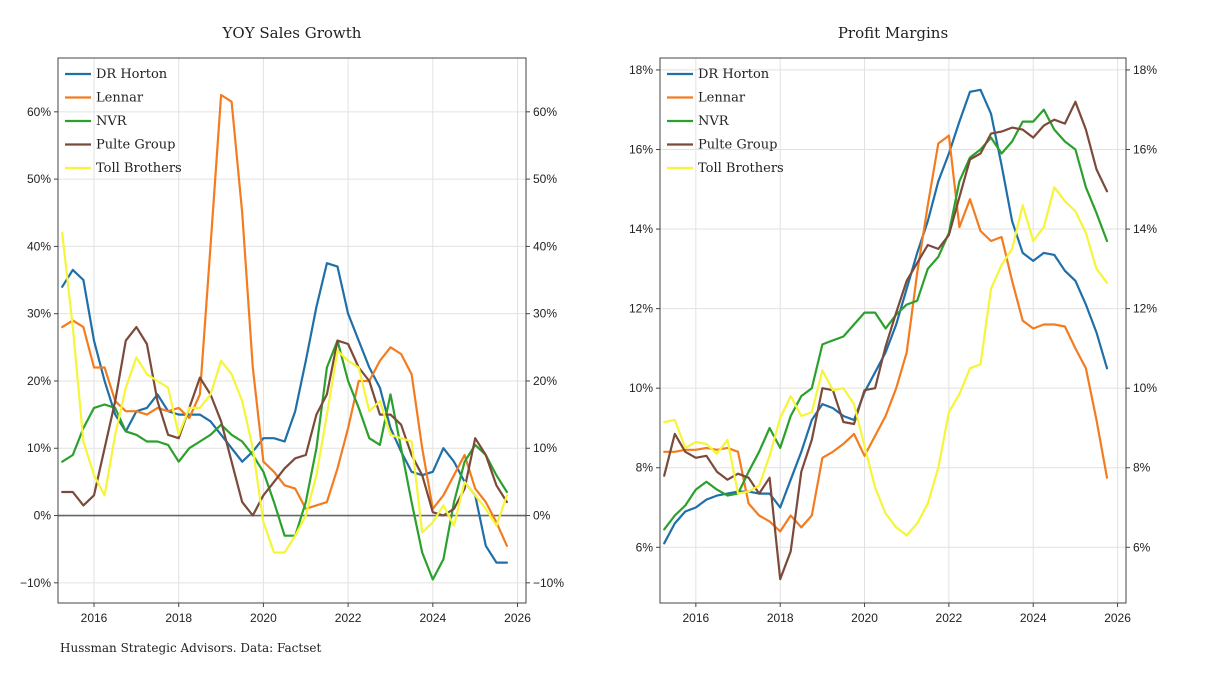  Describe the element at coordinates (545, 381) in the screenshot. I see `y-tick-label-right: 20%` at that location.